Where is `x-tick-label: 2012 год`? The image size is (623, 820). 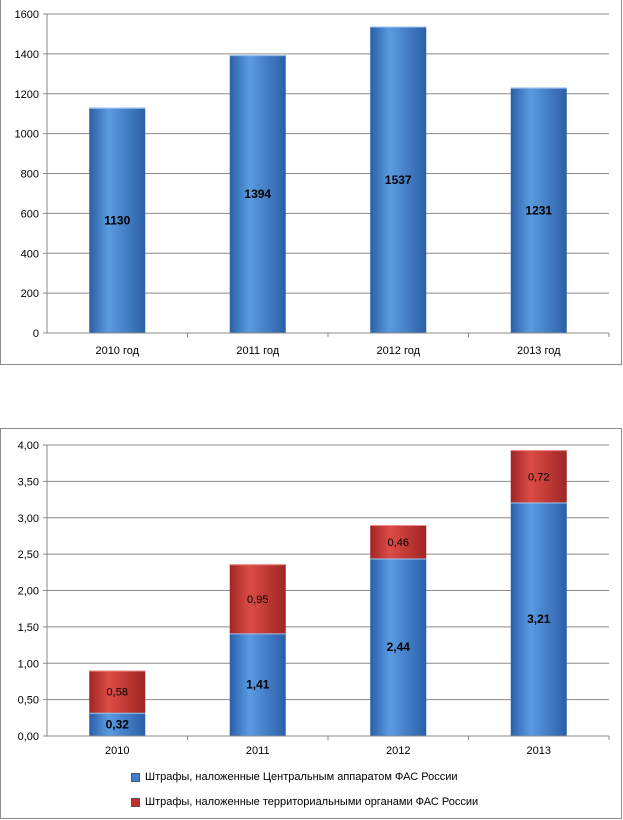 x-tick-label: 2012 год is located at coordinates (398, 351).